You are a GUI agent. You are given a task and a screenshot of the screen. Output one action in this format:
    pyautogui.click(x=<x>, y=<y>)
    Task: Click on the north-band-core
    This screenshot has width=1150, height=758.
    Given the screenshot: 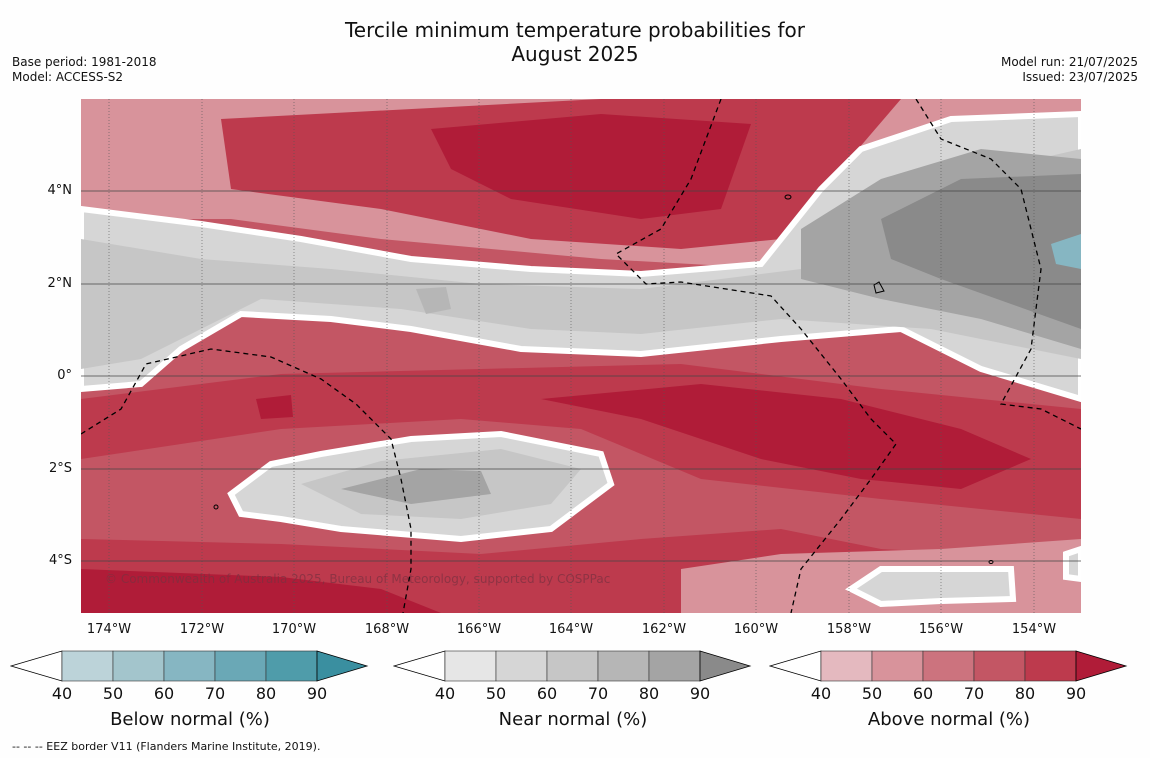 What is the action you would take?
    pyautogui.click(x=591, y=166)
    